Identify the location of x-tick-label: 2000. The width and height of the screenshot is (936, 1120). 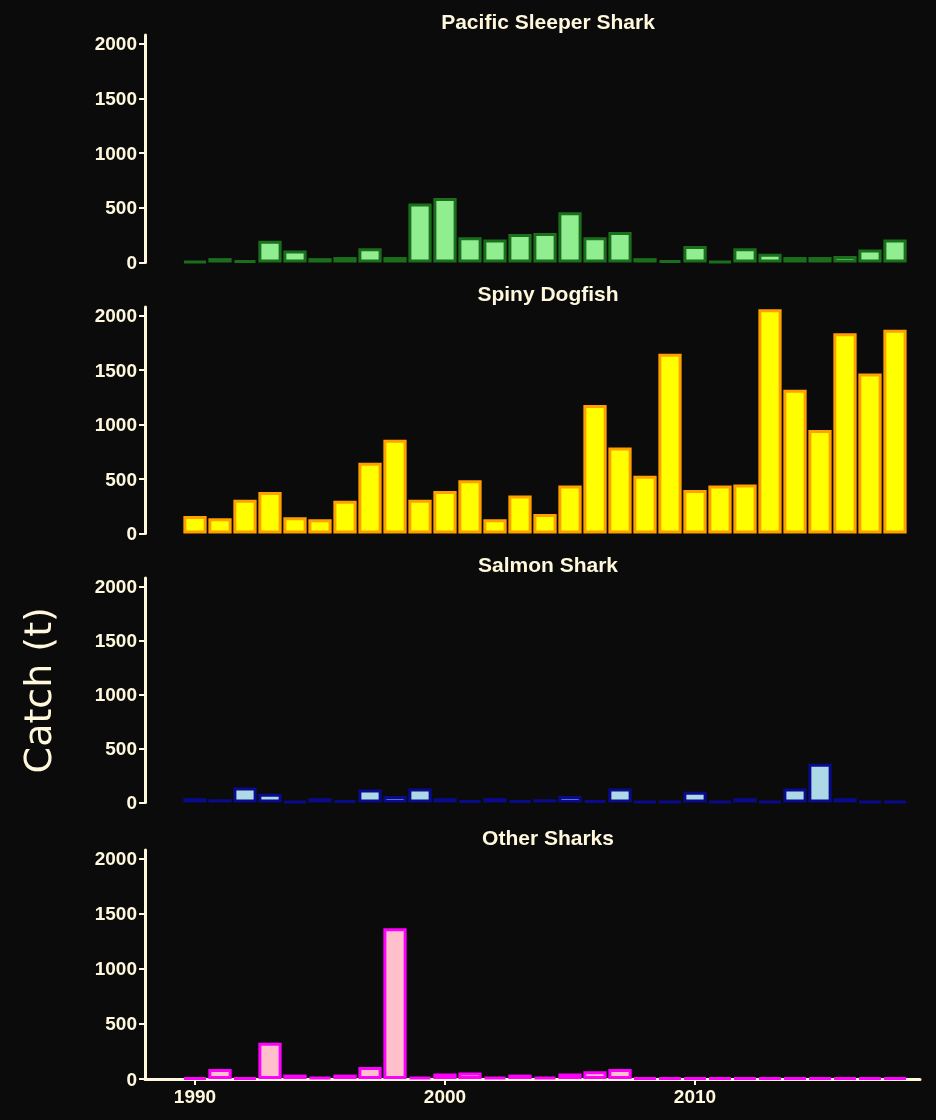
(445, 1096).